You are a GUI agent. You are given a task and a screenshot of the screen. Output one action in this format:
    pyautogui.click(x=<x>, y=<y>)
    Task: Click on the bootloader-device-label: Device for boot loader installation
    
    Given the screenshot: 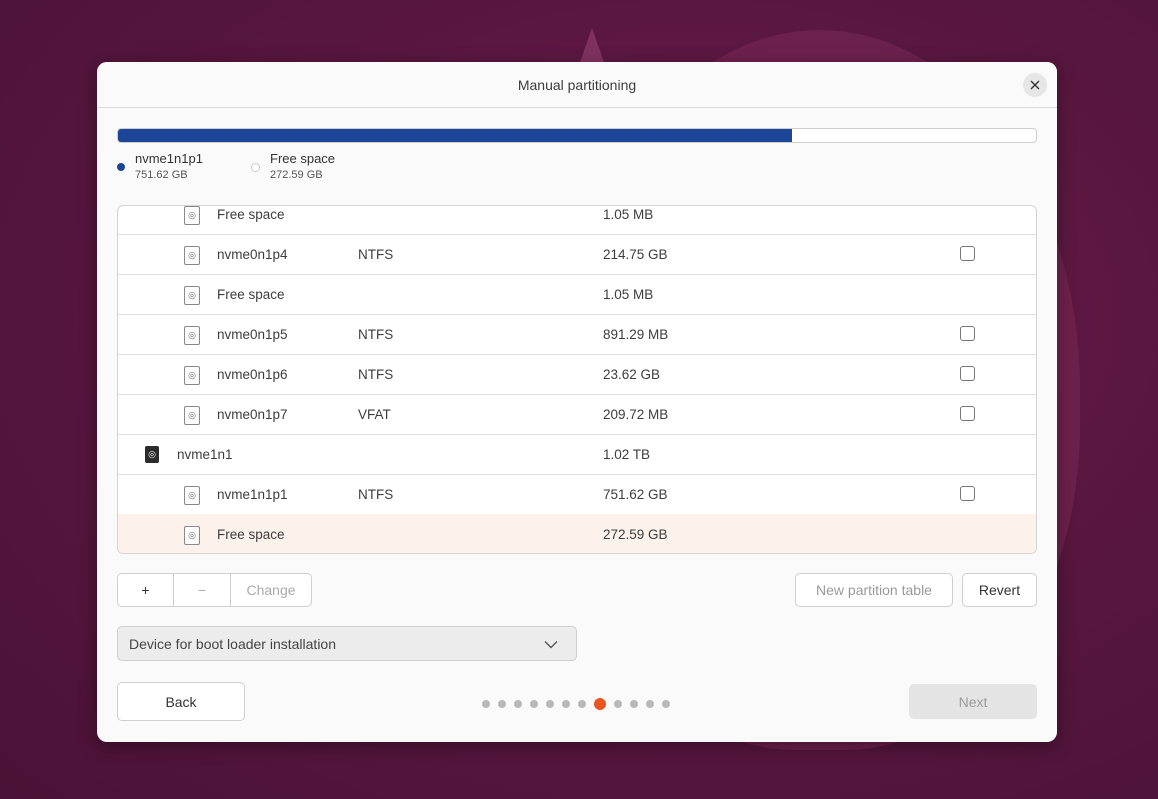 What is the action you would take?
    pyautogui.click(x=233, y=643)
    